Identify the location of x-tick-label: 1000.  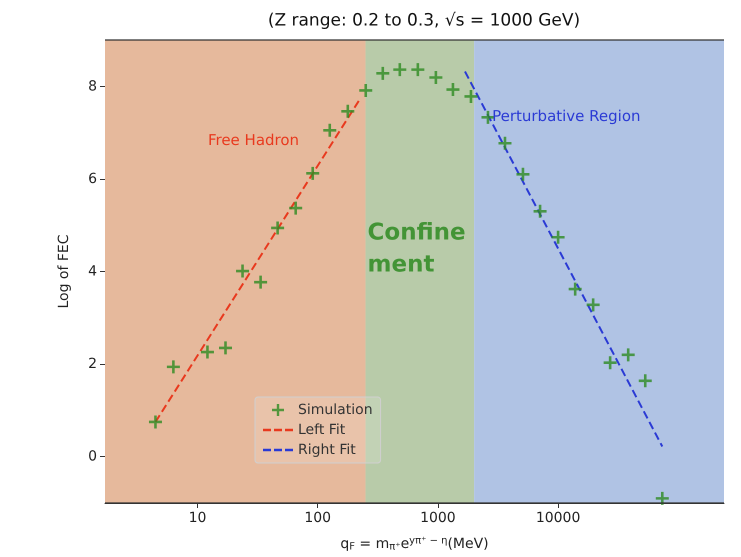
(438, 518).